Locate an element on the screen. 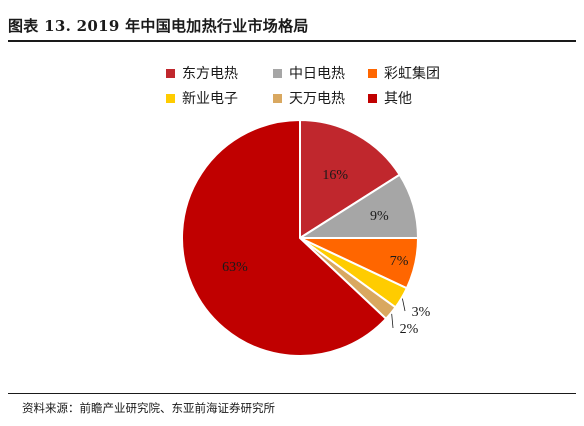 This screenshot has width=584, height=426. title-divider is located at coordinates (292, 41).